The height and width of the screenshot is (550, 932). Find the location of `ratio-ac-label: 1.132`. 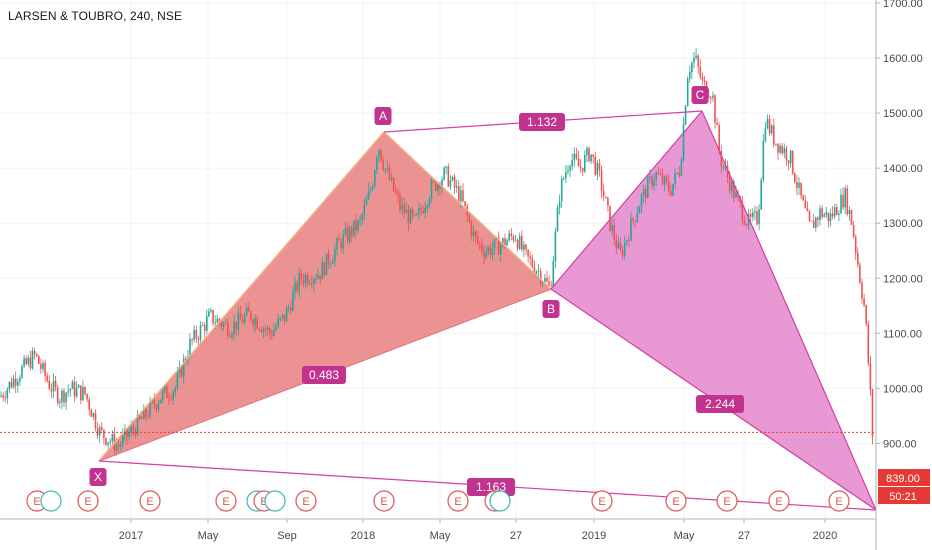

ratio-ac-label: 1.132 is located at coordinates (542, 122).